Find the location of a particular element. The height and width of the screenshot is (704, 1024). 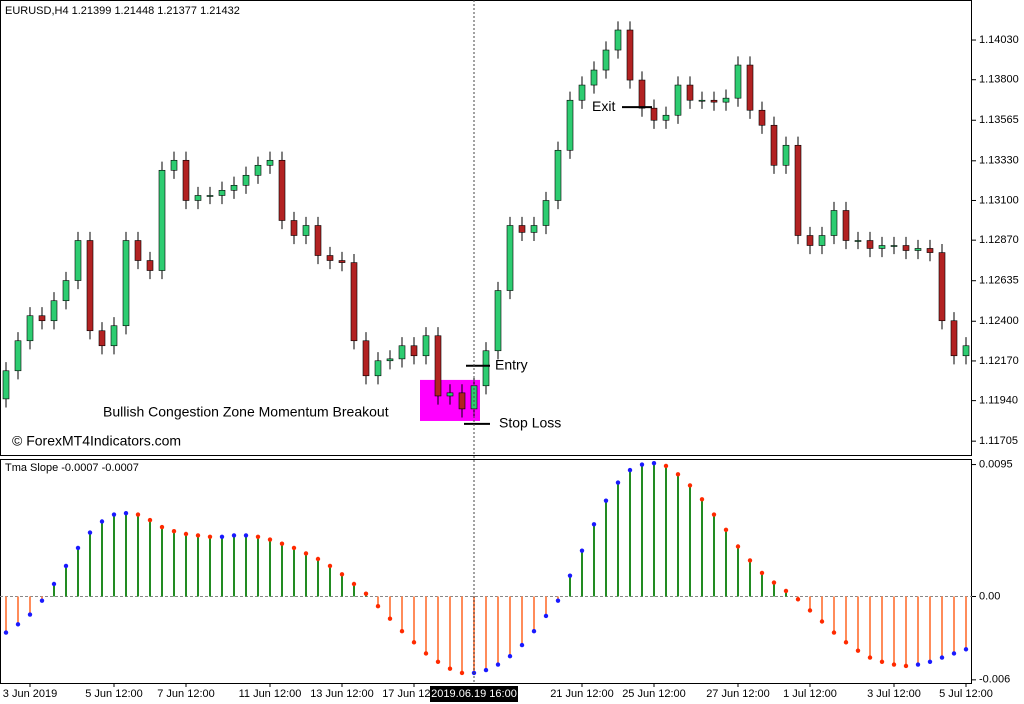

level-label: Exit is located at coordinates (603, 106).